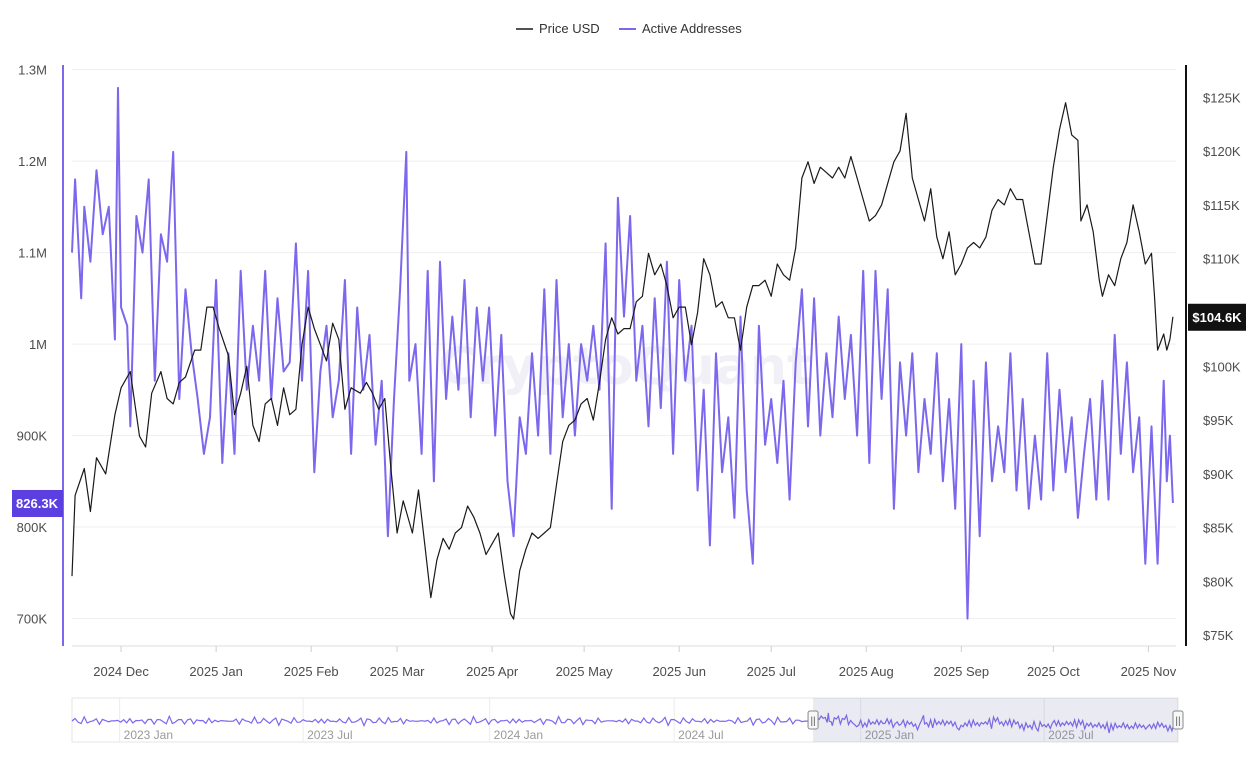  What do you see at coordinates (1221, 259) in the screenshot?
I see `right-tick-label: $110K` at bounding box center [1221, 259].